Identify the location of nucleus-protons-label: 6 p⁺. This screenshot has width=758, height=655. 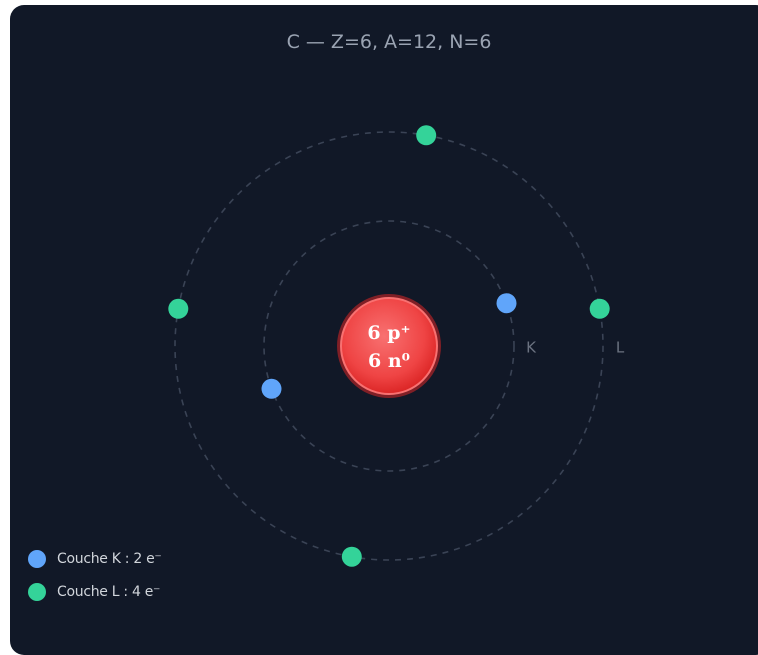
(388, 333).